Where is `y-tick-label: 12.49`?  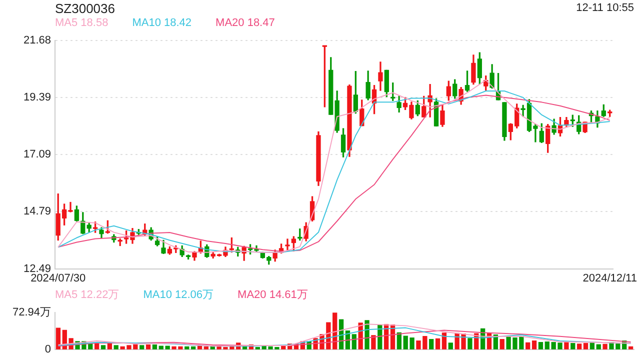 y-tick-label: 12.49 is located at coordinates (37, 268).